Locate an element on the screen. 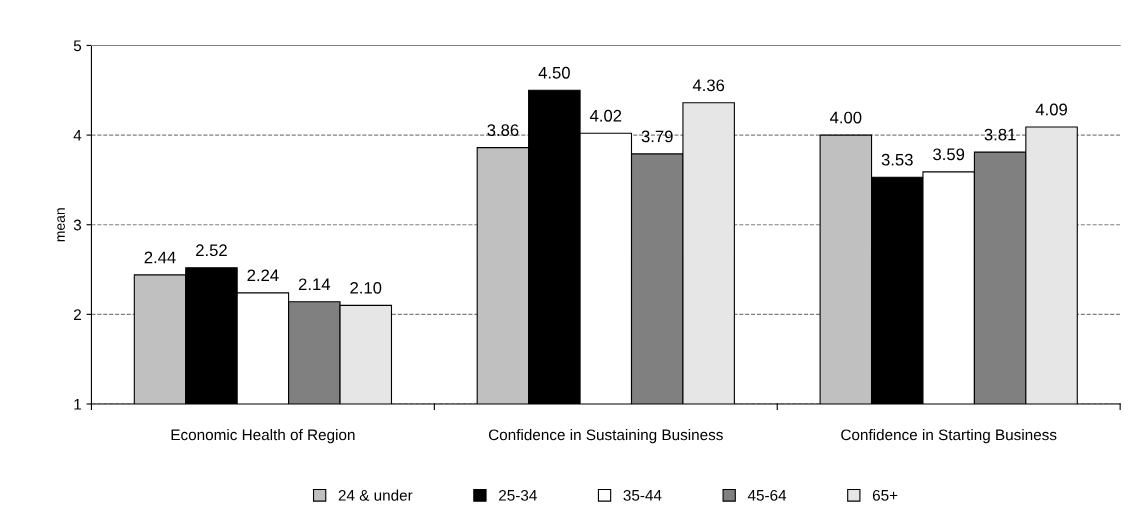  data-label: 2.10 is located at coordinates (366, 287).